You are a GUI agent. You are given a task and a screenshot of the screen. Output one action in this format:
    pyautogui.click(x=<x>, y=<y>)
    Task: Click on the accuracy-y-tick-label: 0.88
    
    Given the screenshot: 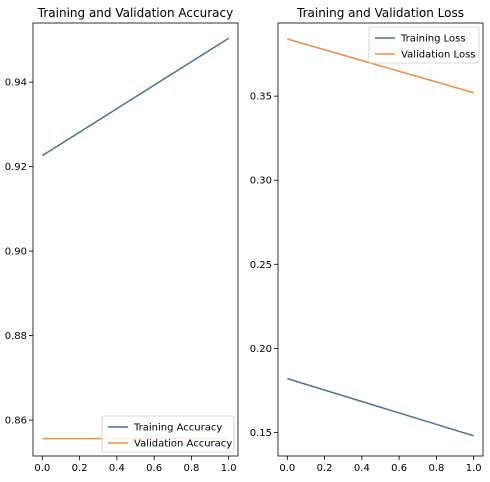 What is the action you would take?
    pyautogui.click(x=16, y=336)
    